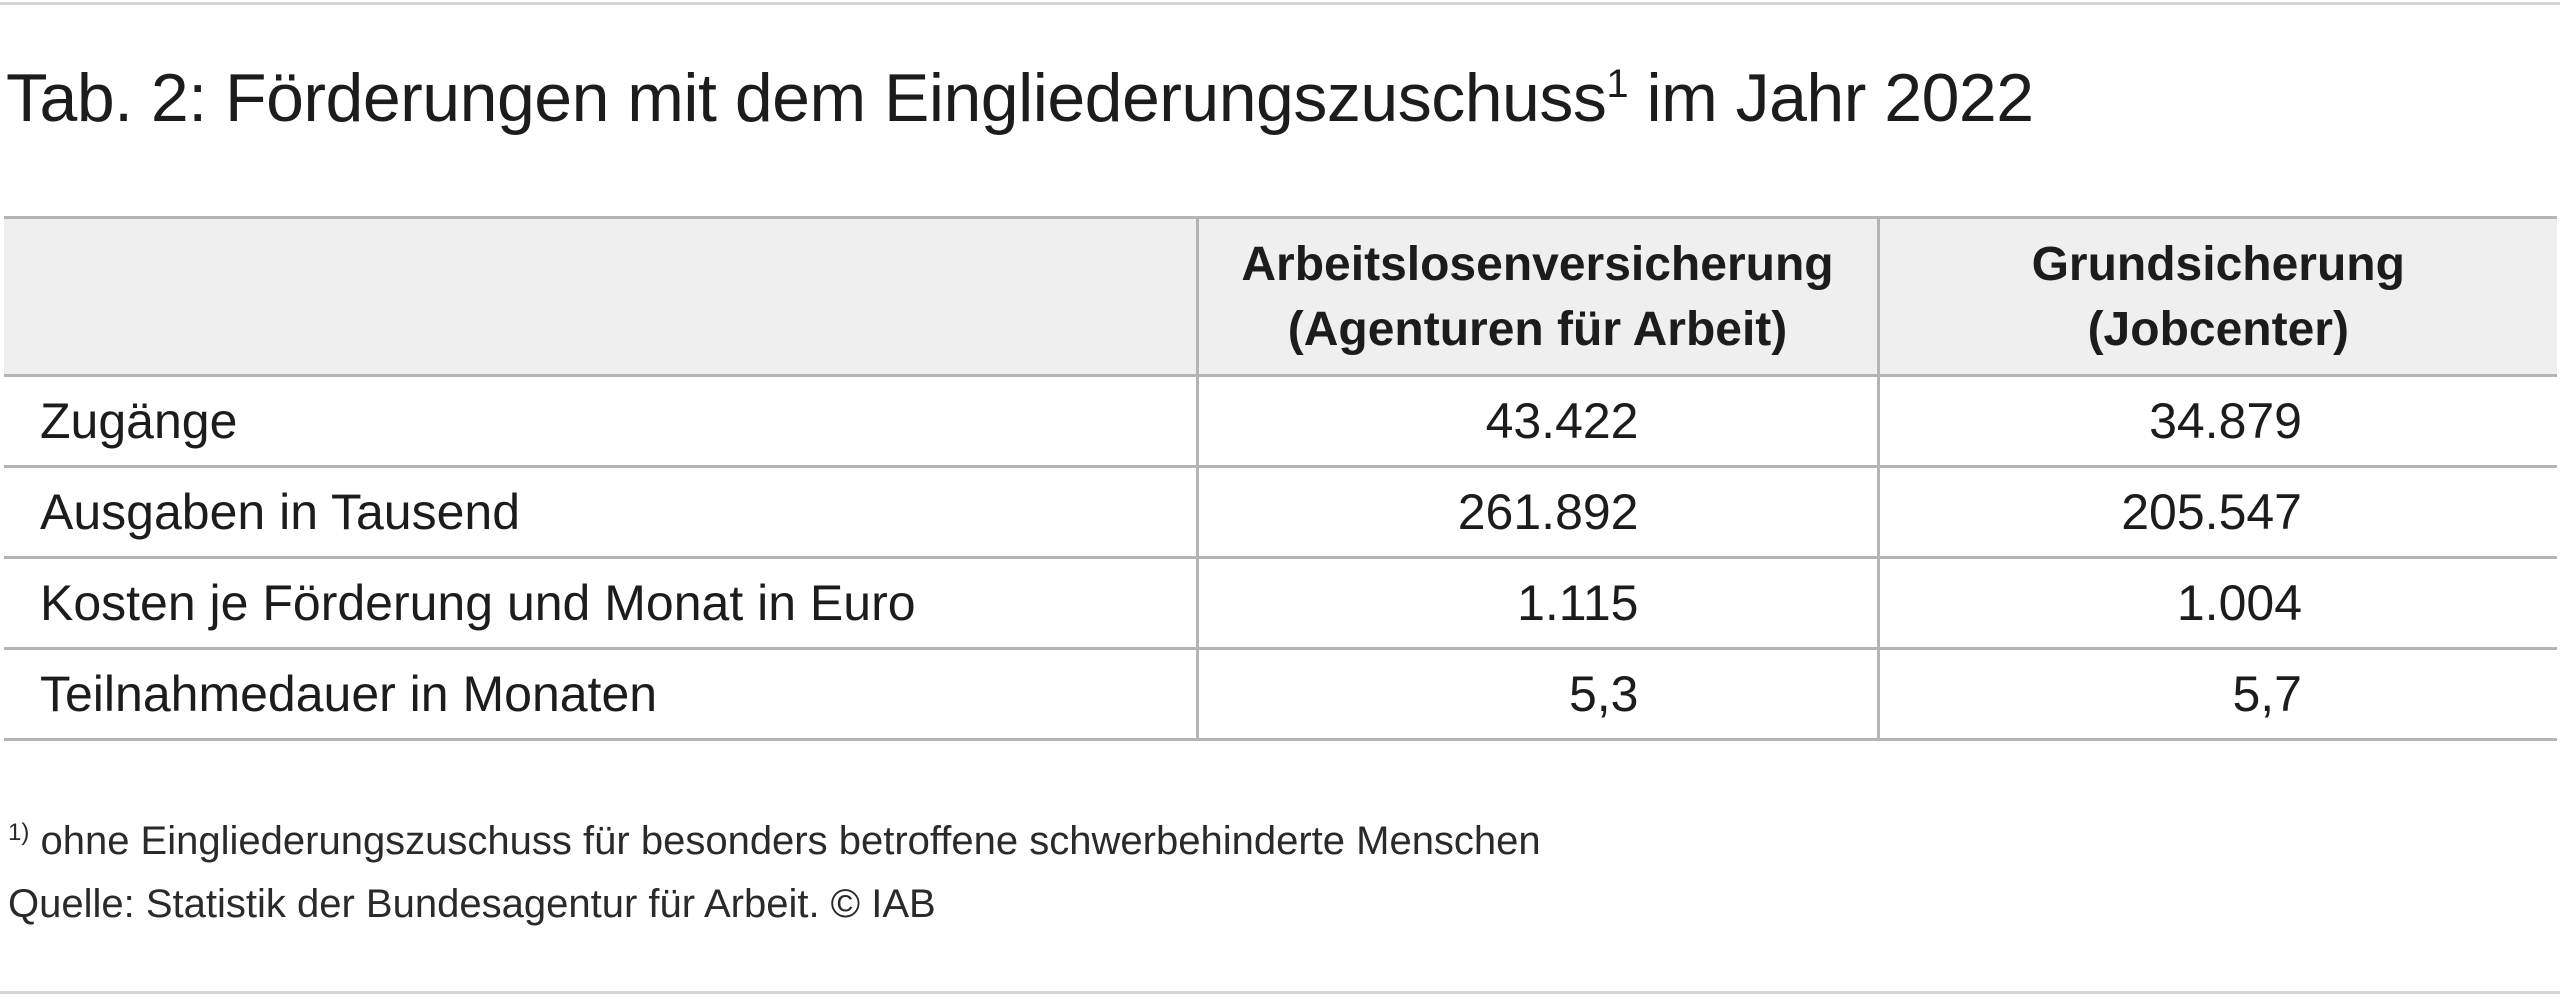 This screenshot has height=999, width=2560. What do you see at coordinates (2216, 421) in the screenshot?
I see `cell-grundsicherung: 34.879` at bounding box center [2216, 421].